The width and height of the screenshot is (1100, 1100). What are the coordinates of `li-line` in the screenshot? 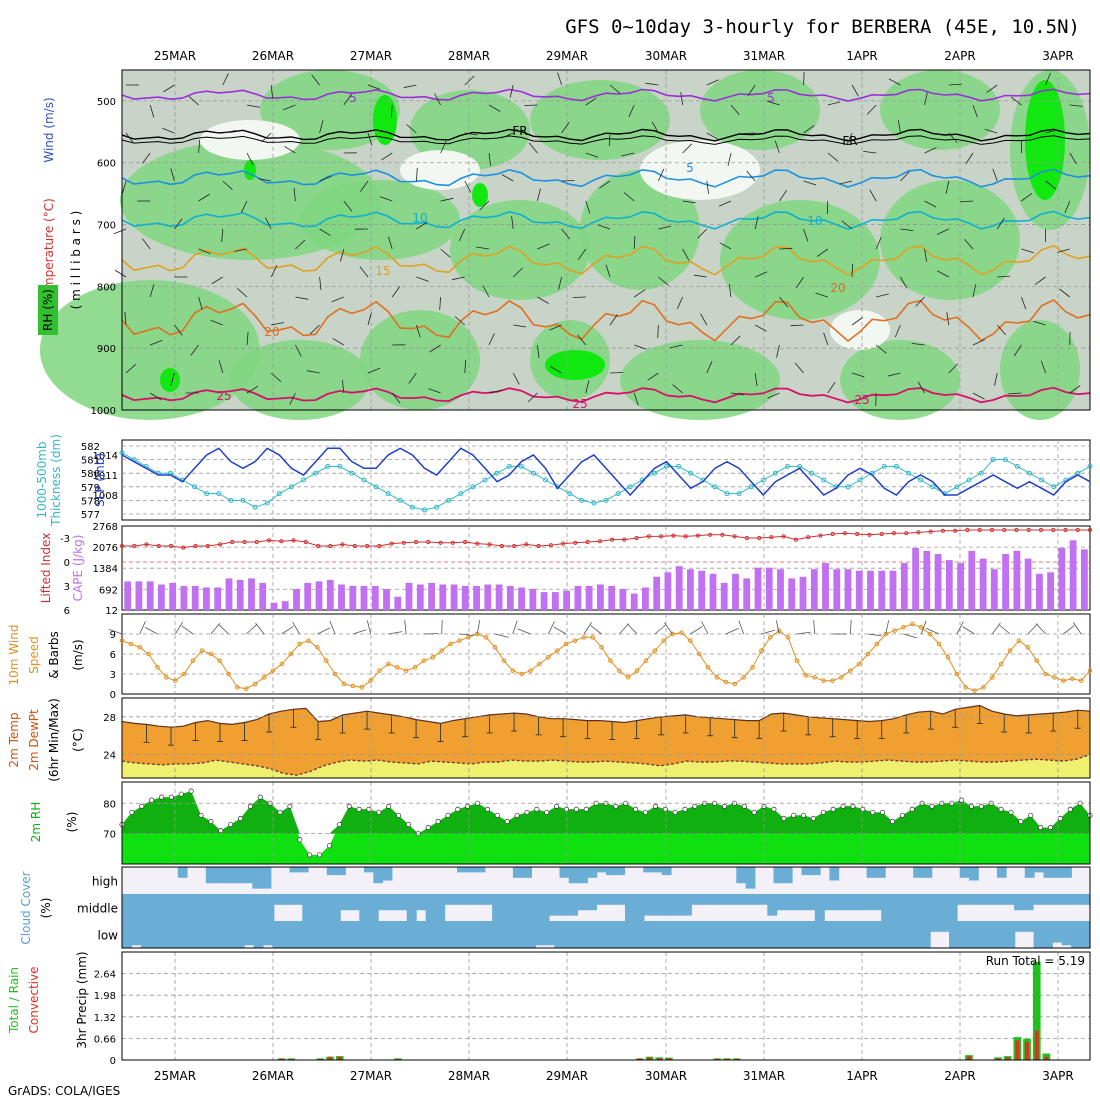 It's located at (606, 539).